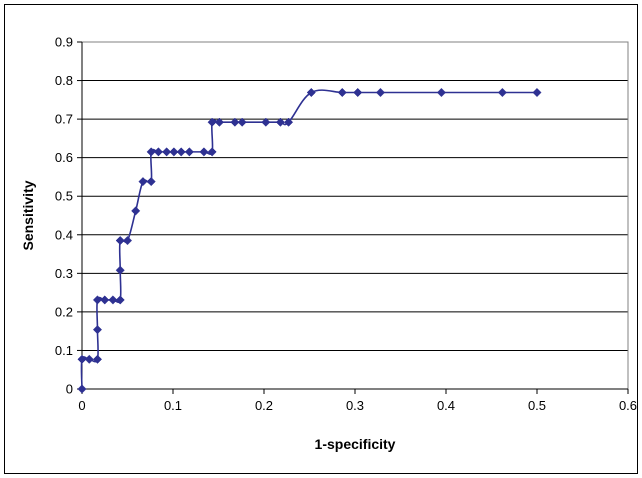 Image resolution: width=642 pixels, height=478 pixels. I want to click on x-tick-label: 0.4, so click(446, 405).